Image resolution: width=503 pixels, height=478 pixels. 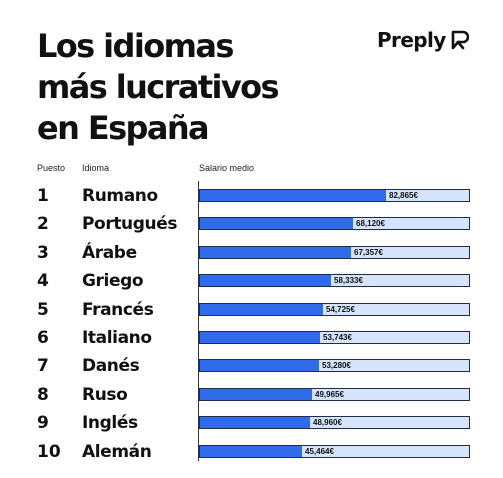 I want to click on bar-track: 54,725€, so click(x=334, y=309).